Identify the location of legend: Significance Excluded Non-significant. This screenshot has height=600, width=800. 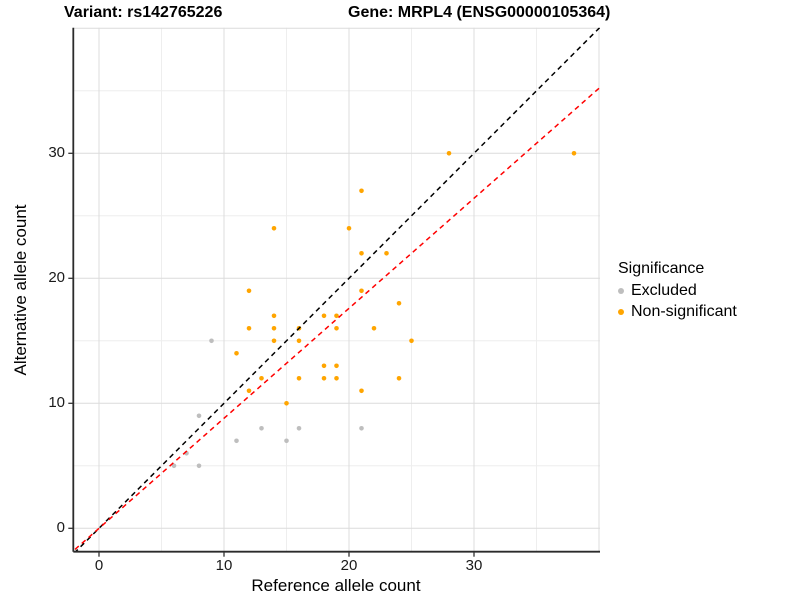
(677, 290).